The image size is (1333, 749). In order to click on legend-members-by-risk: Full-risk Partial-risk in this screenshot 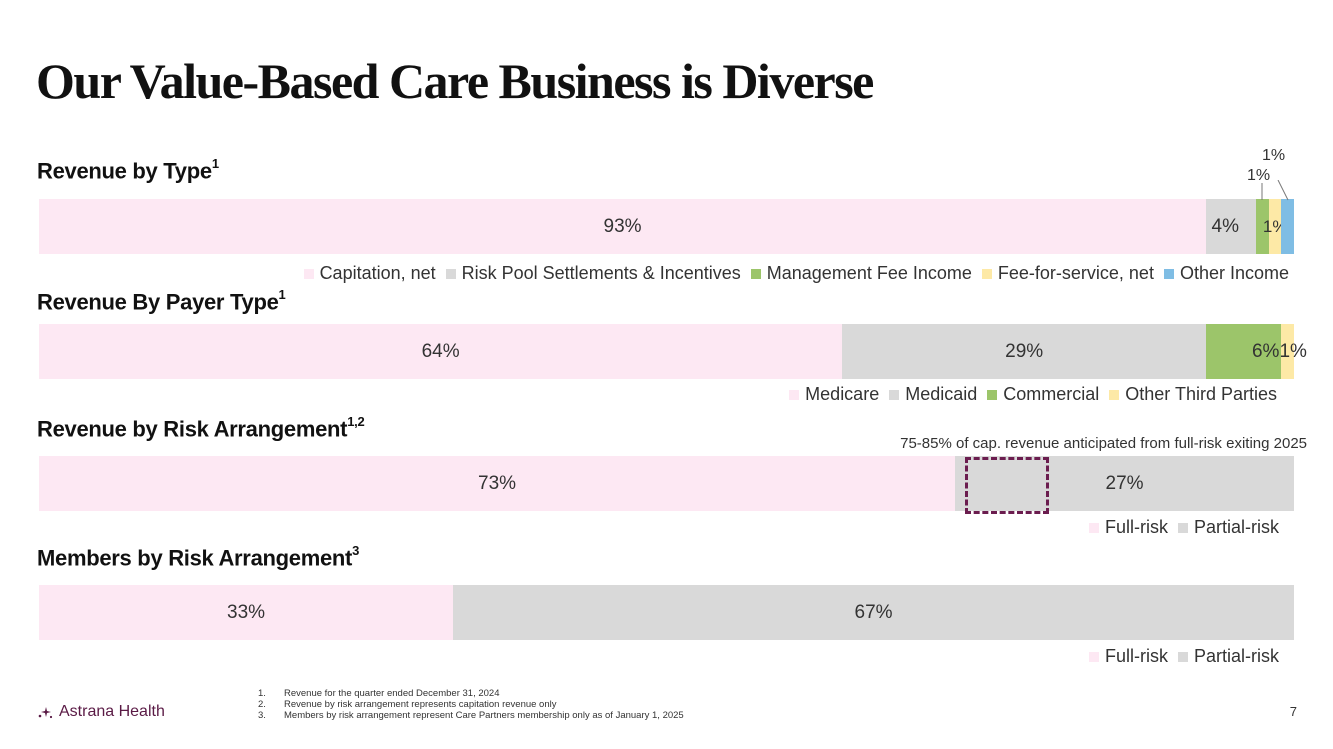, I will do `click(1183, 656)`.